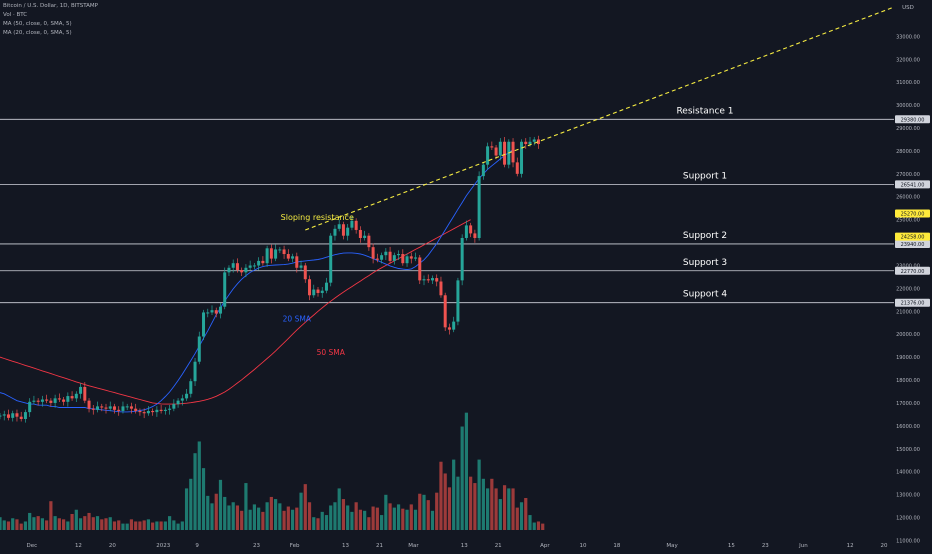 Image resolution: width=932 pixels, height=554 pixels. Describe the element at coordinates (913, 185) in the screenshot. I see `level-price-label: 26541.00` at that location.